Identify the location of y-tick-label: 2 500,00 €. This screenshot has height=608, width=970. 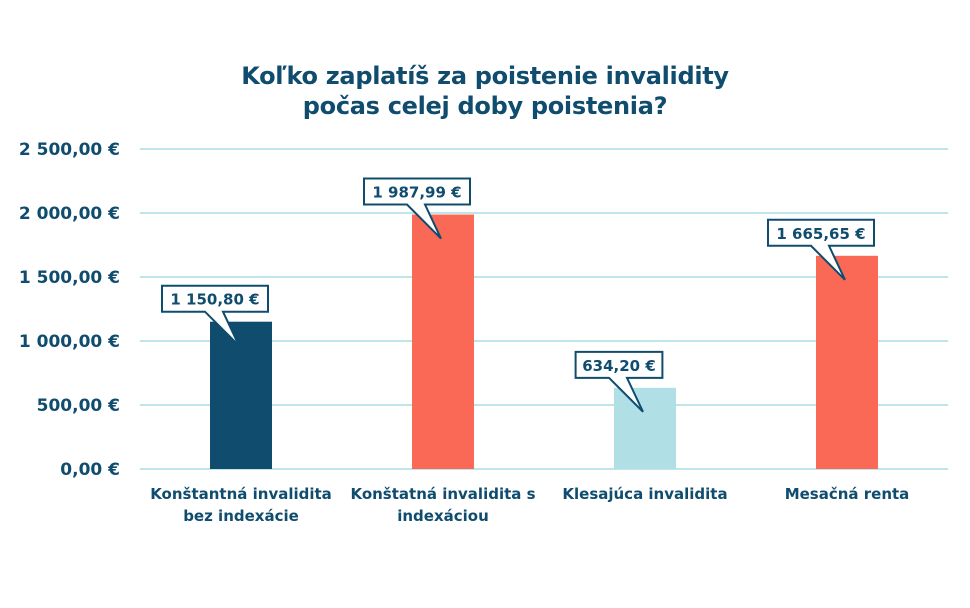
(69, 150).